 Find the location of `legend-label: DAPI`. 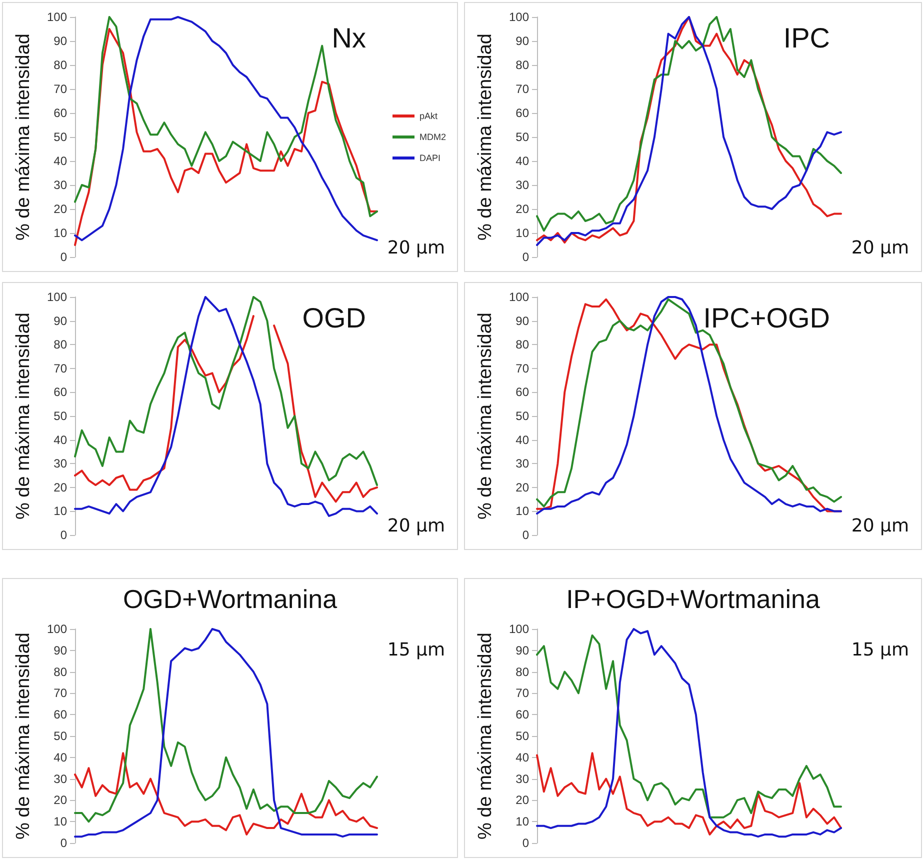

legend-label: DAPI is located at coordinates (430, 158).